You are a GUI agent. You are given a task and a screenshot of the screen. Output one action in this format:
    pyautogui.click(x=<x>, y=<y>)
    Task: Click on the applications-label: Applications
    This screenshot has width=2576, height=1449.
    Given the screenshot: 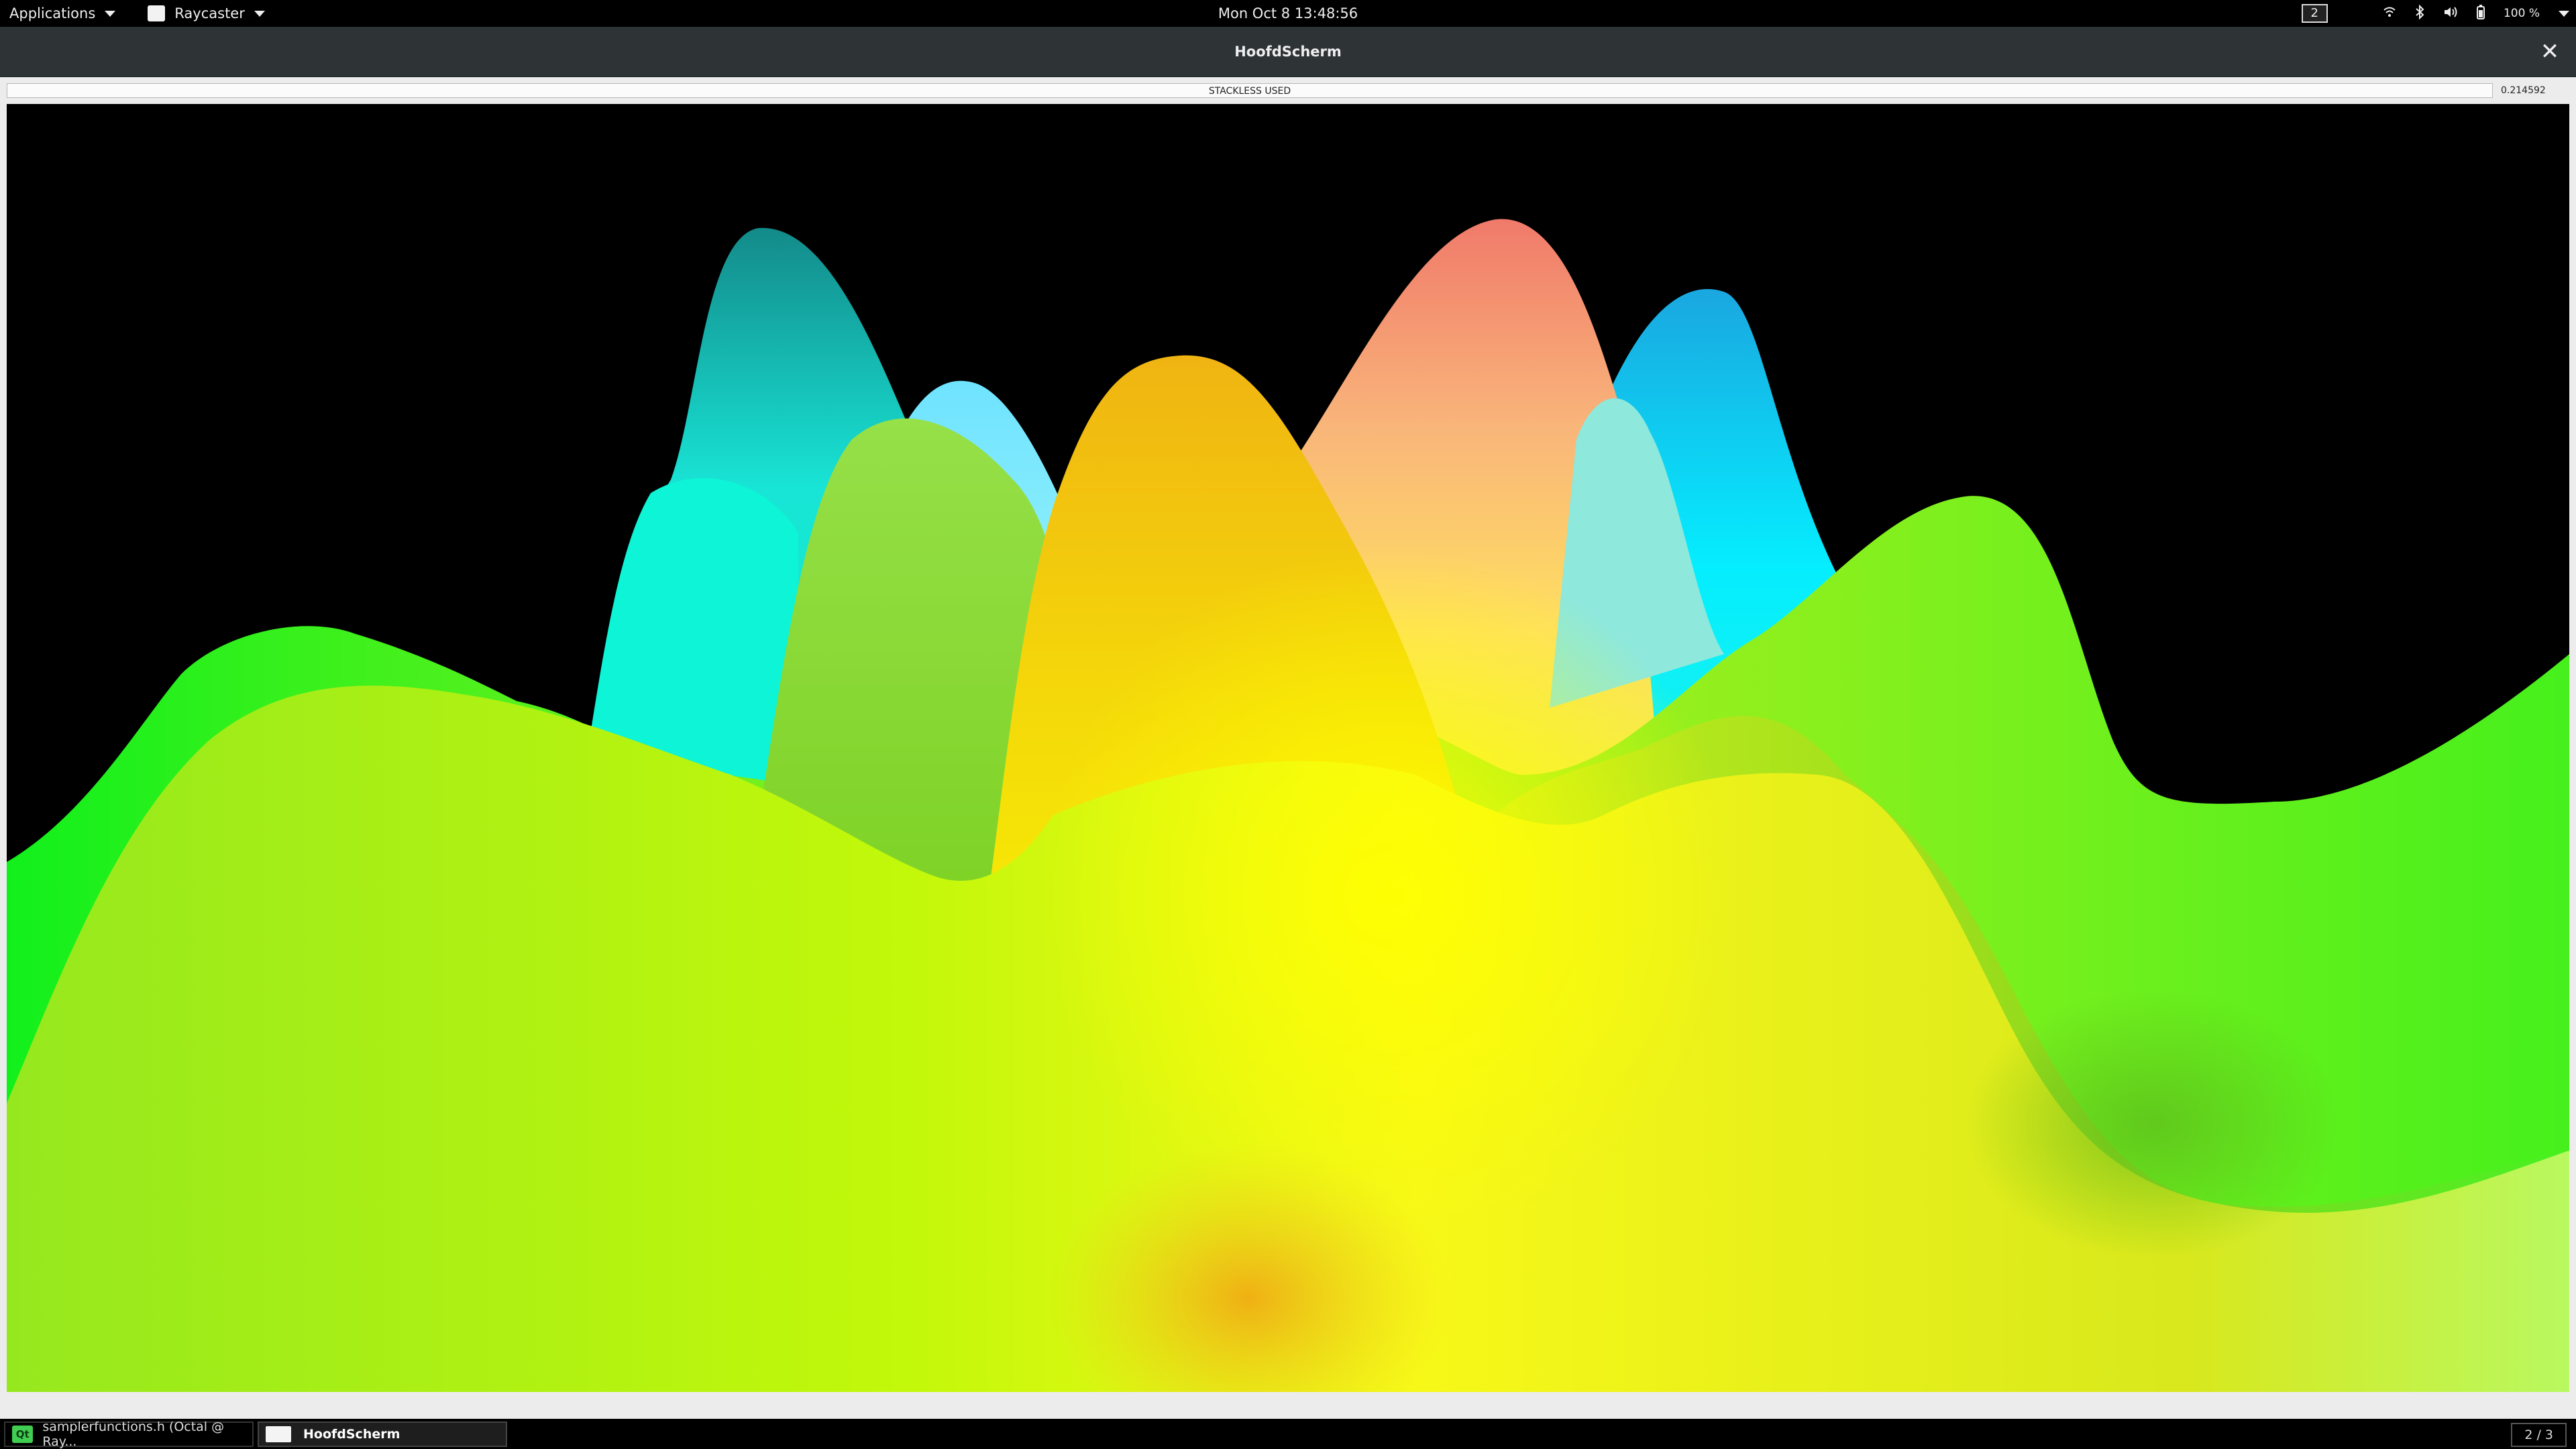 What is the action you would take?
    pyautogui.click(x=52, y=13)
    